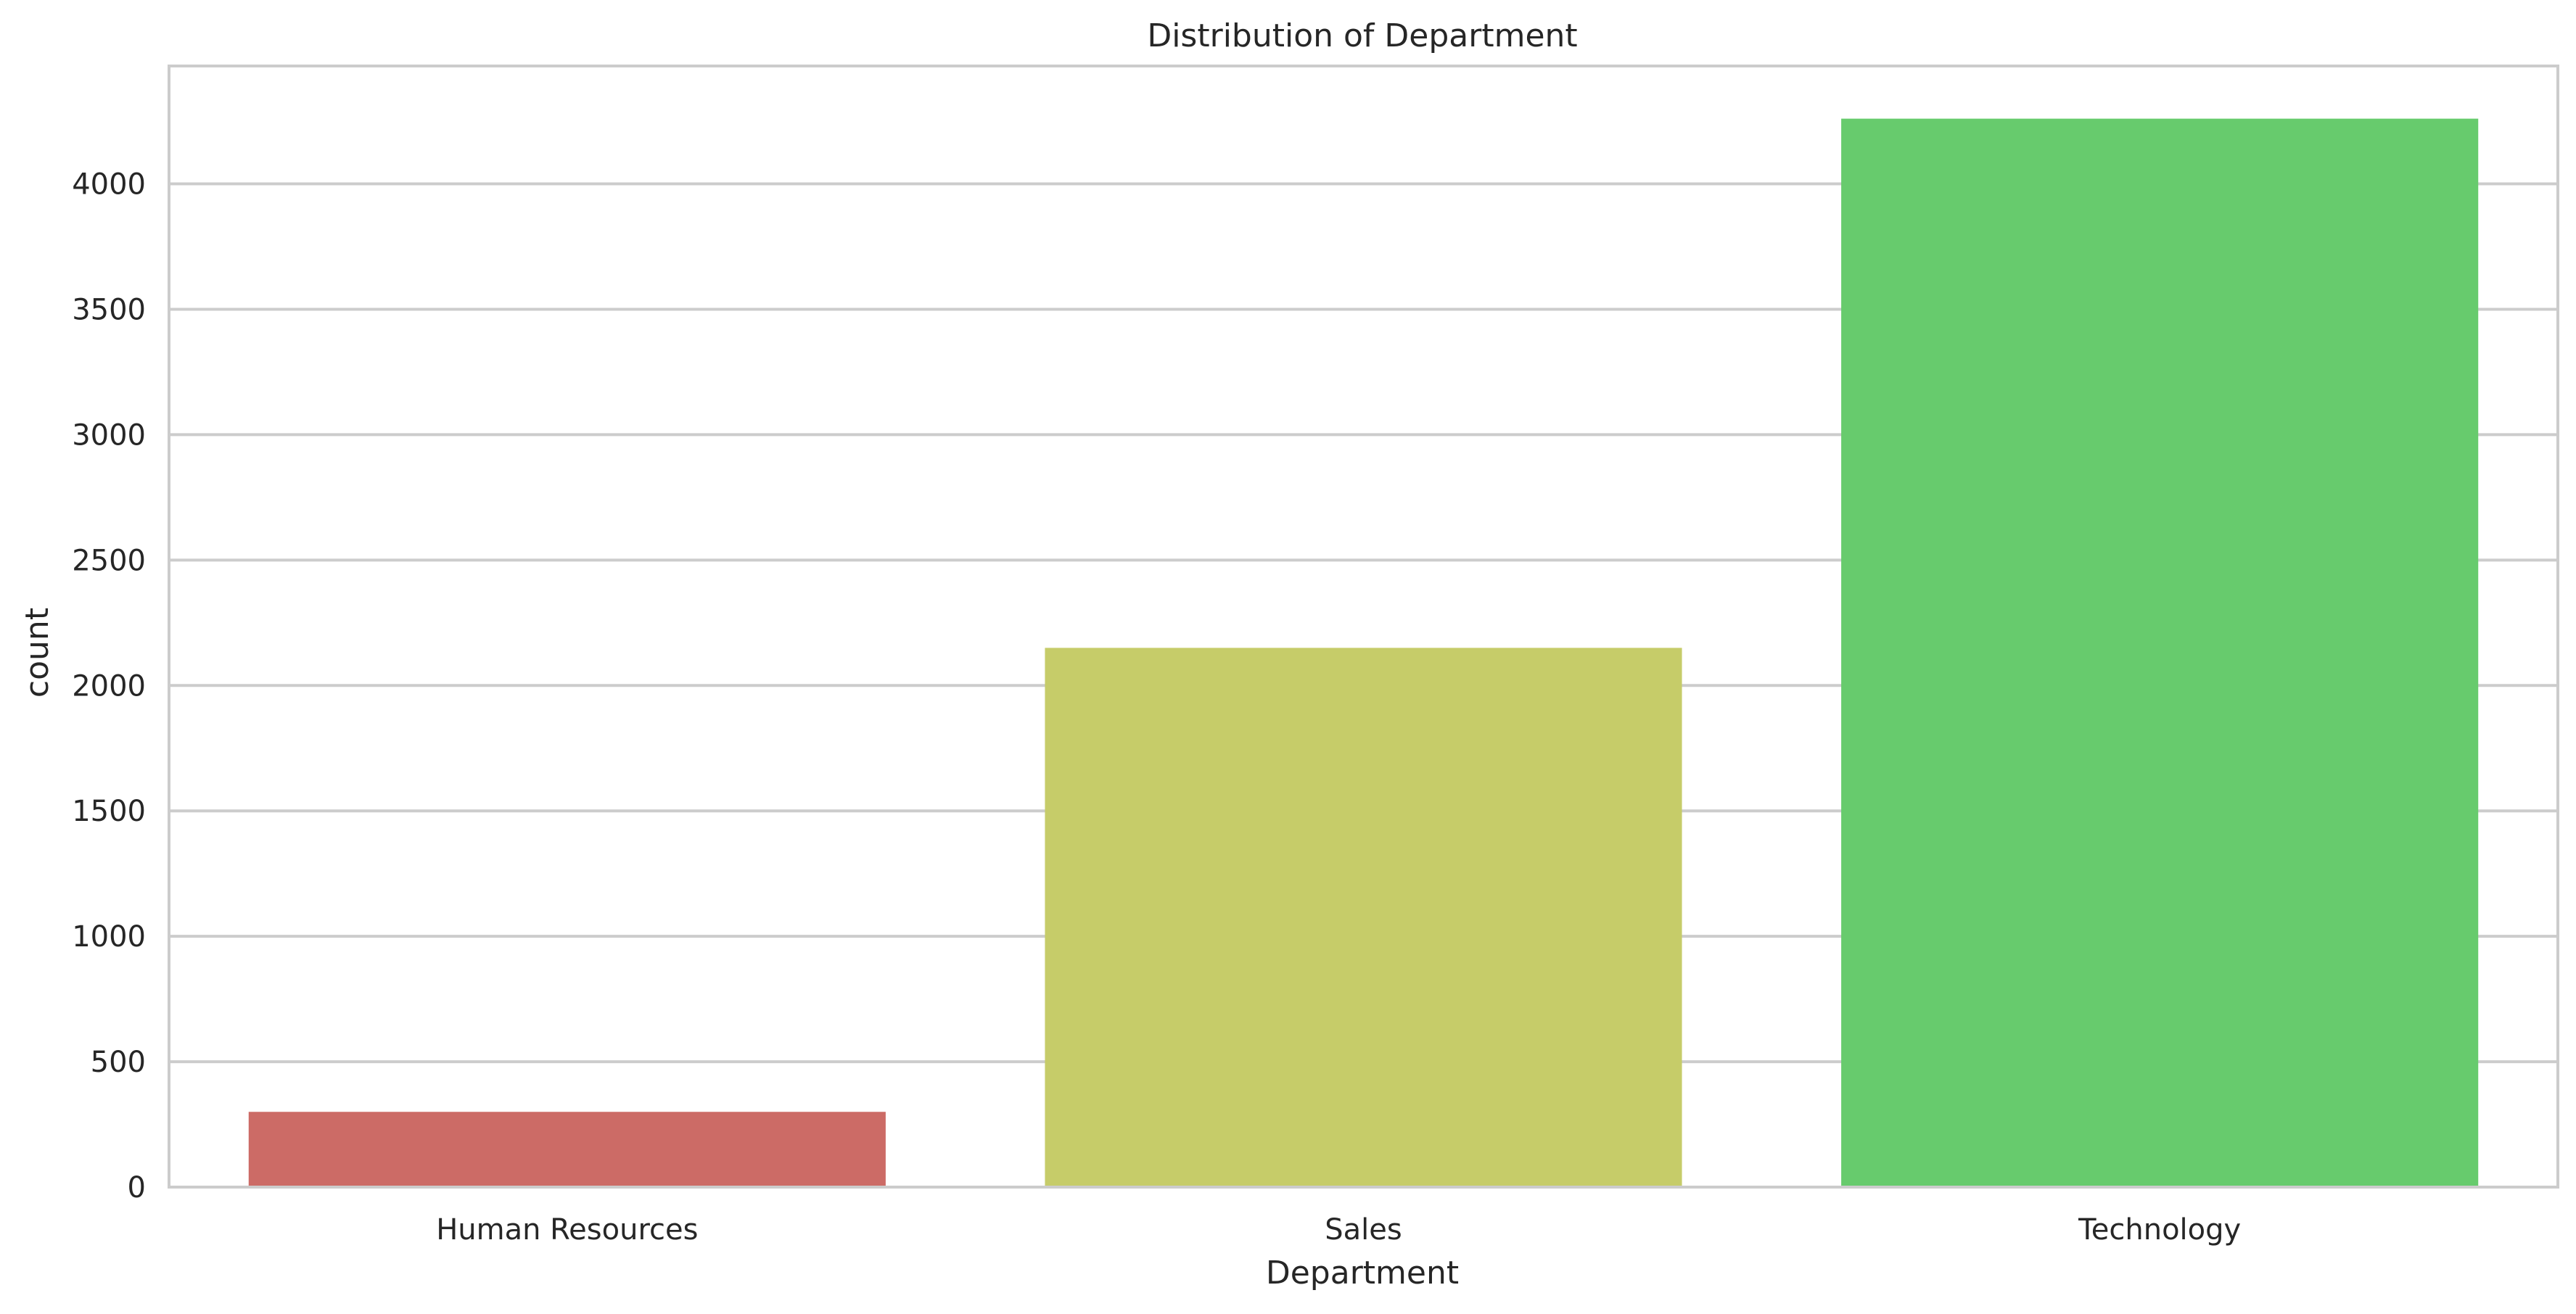 Image resolution: width=2576 pixels, height=1314 pixels. I want to click on y-tick-label: 1500, so click(109, 812).